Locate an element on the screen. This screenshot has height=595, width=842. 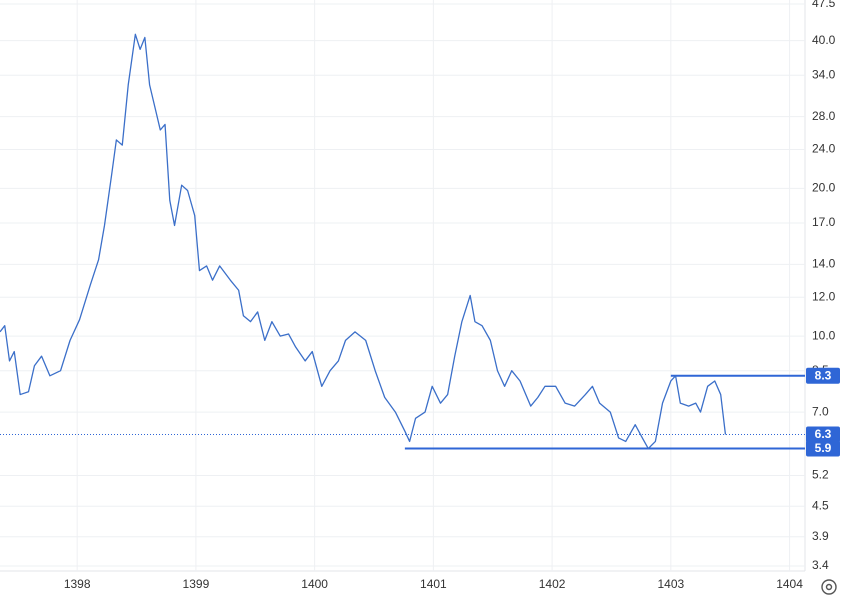
x-tick-label: 1402 is located at coordinates (552, 584).